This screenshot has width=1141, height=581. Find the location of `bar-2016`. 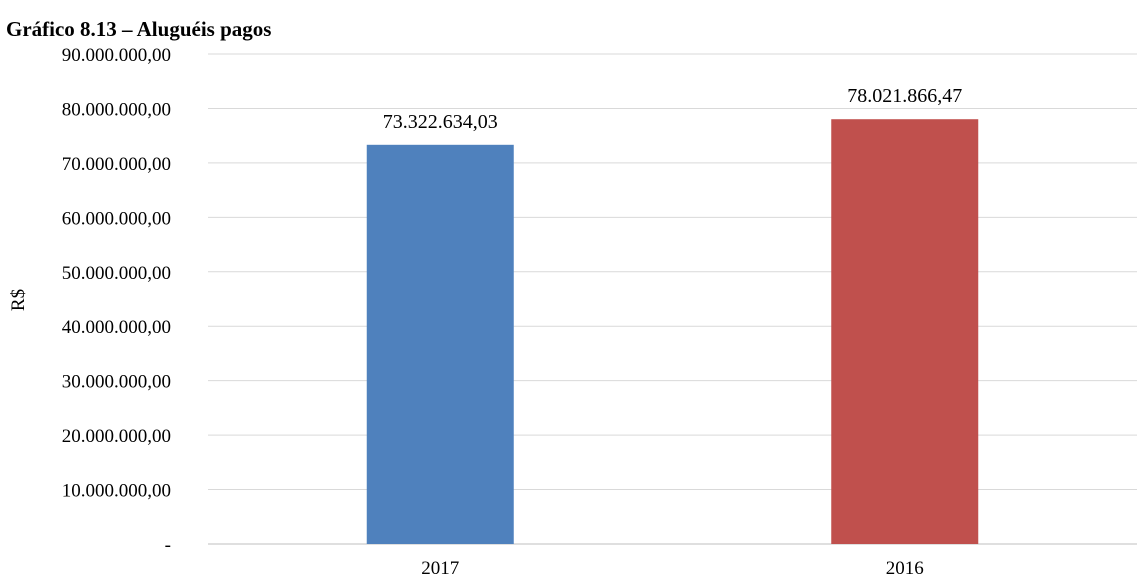

bar-2016 is located at coordinates (905, 331).